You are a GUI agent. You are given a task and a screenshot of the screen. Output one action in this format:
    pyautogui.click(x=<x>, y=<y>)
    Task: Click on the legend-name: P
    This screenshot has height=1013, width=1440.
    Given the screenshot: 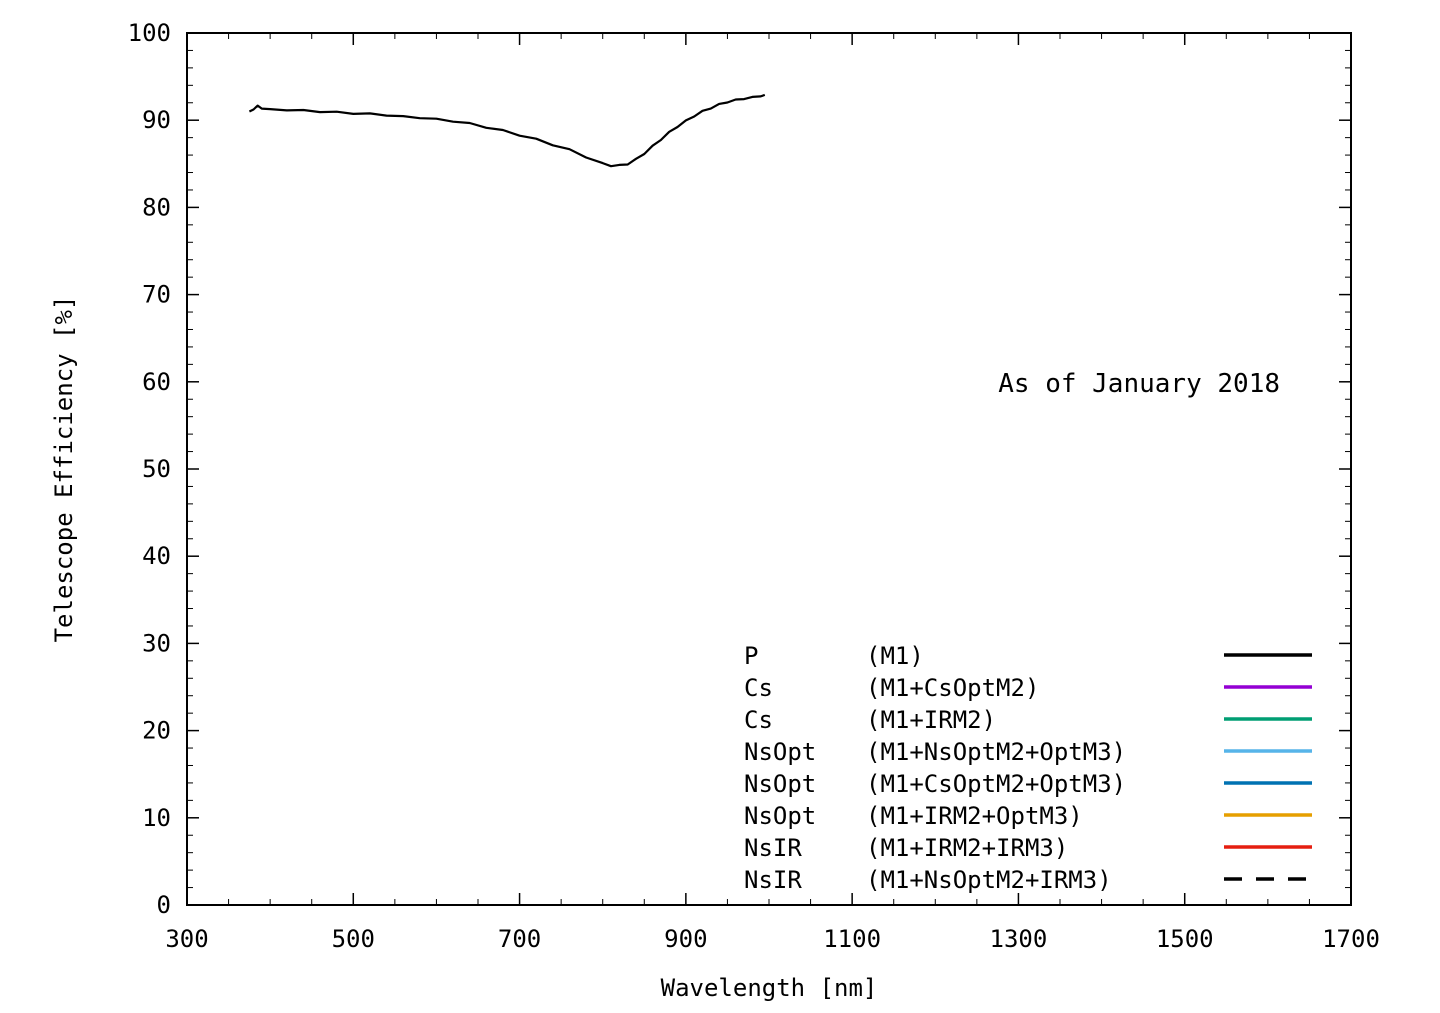 What is the action you would take?
    pyautogui.click(x=751, y=656)
    